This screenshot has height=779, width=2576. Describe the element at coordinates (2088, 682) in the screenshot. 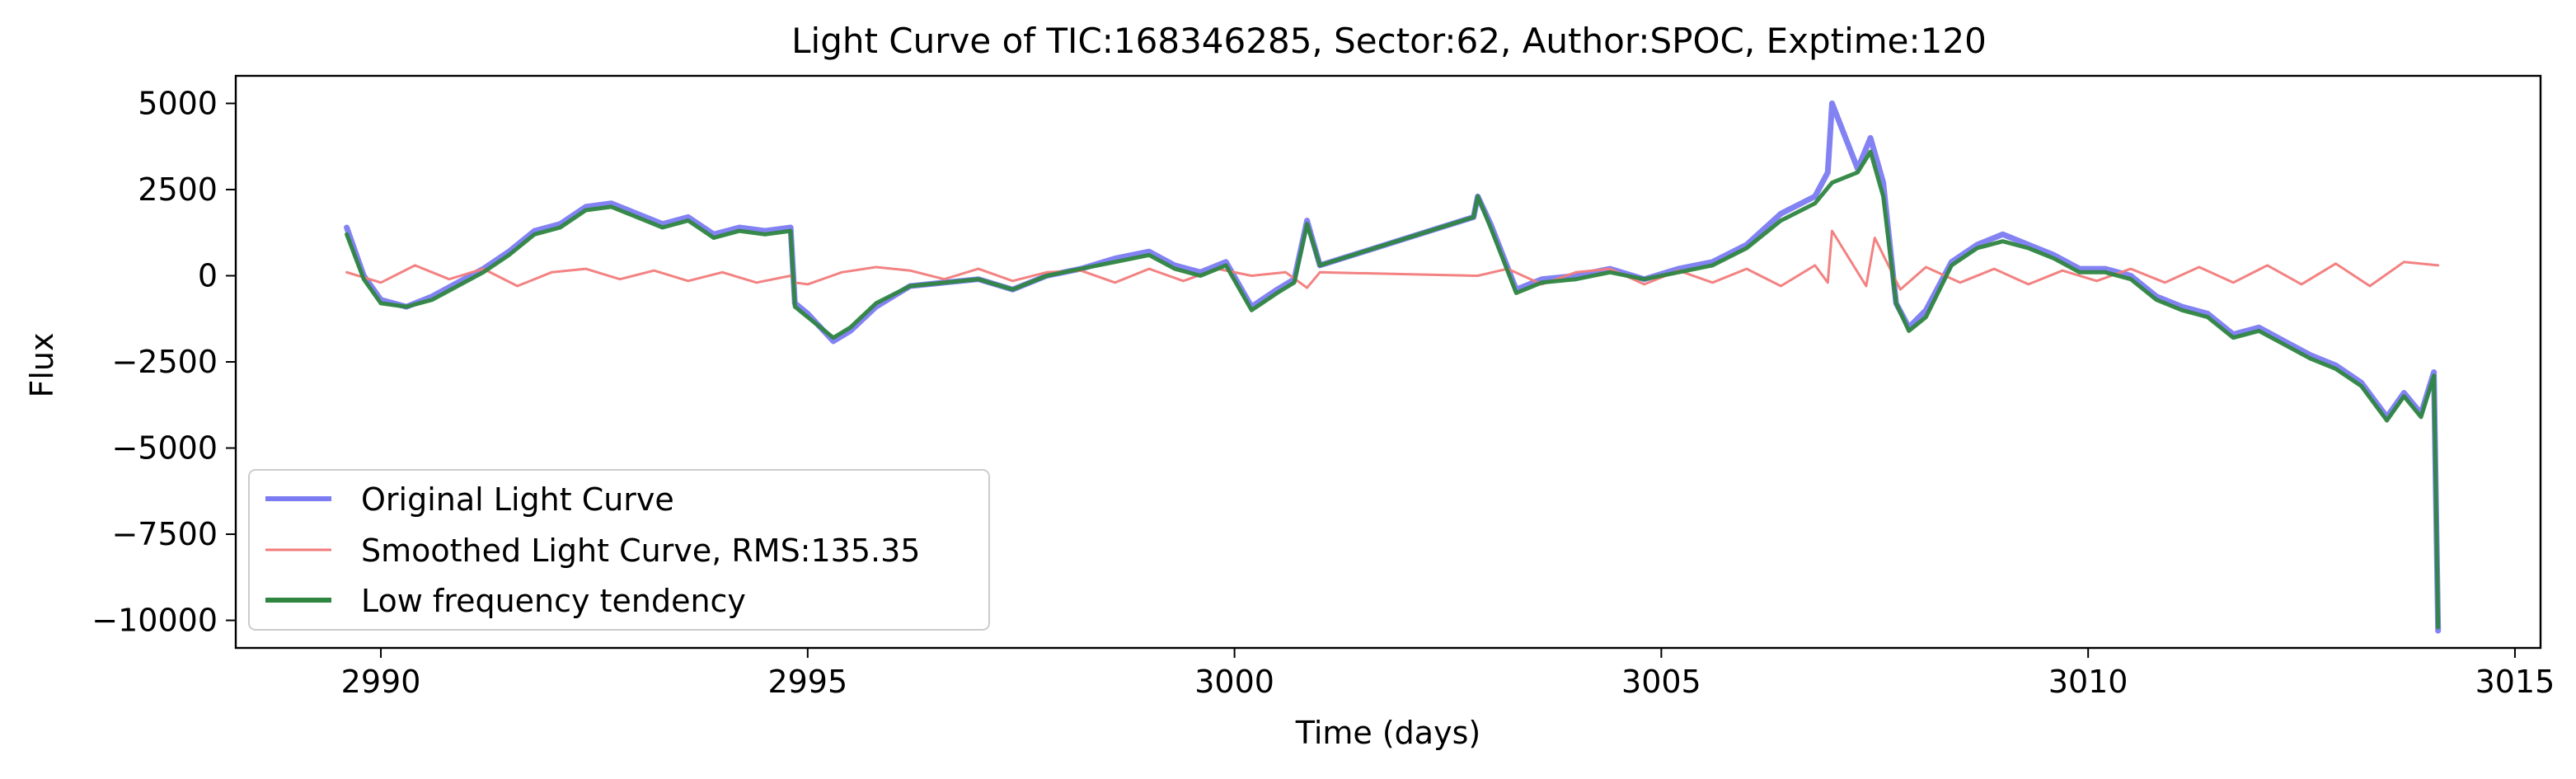

I see `x-tick-label: 3010` at that location.